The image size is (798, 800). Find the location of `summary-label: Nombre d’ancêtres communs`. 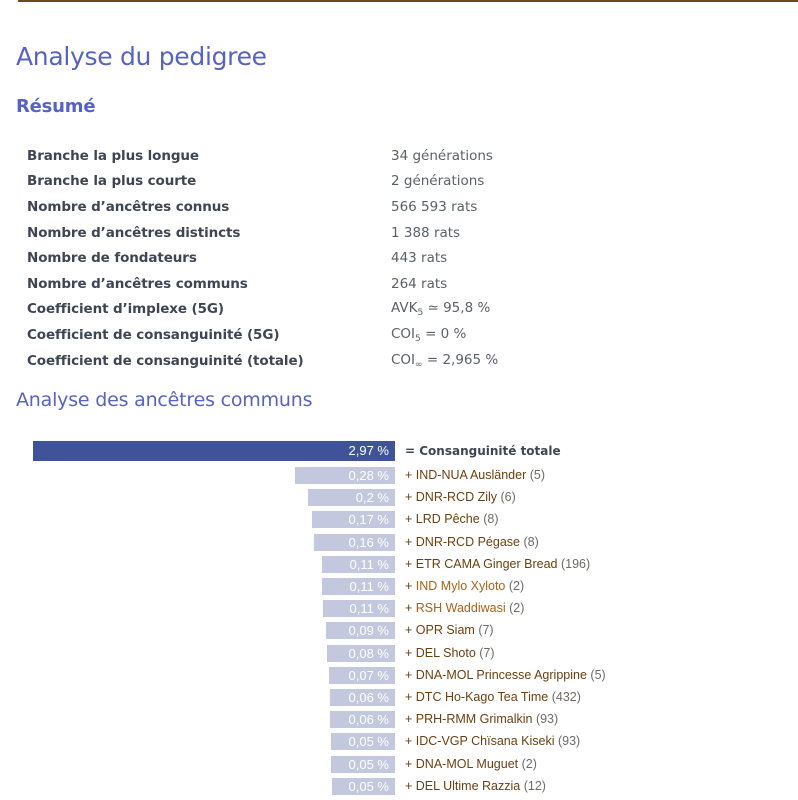

summary-label: Nombre d’ancêtres communs is located at coordinates (137, 283).